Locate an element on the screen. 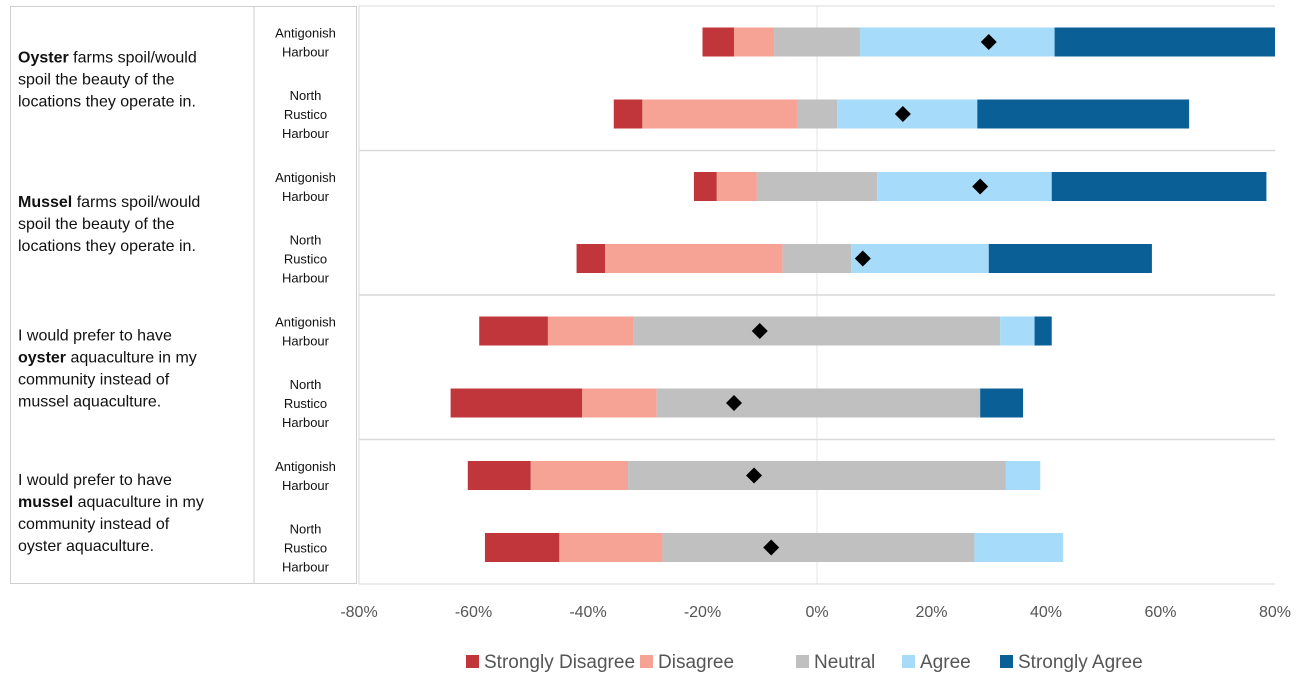 The image size is (1304, 676). statement-line: oyster aquaculture. is located at coordinates (86, 546).